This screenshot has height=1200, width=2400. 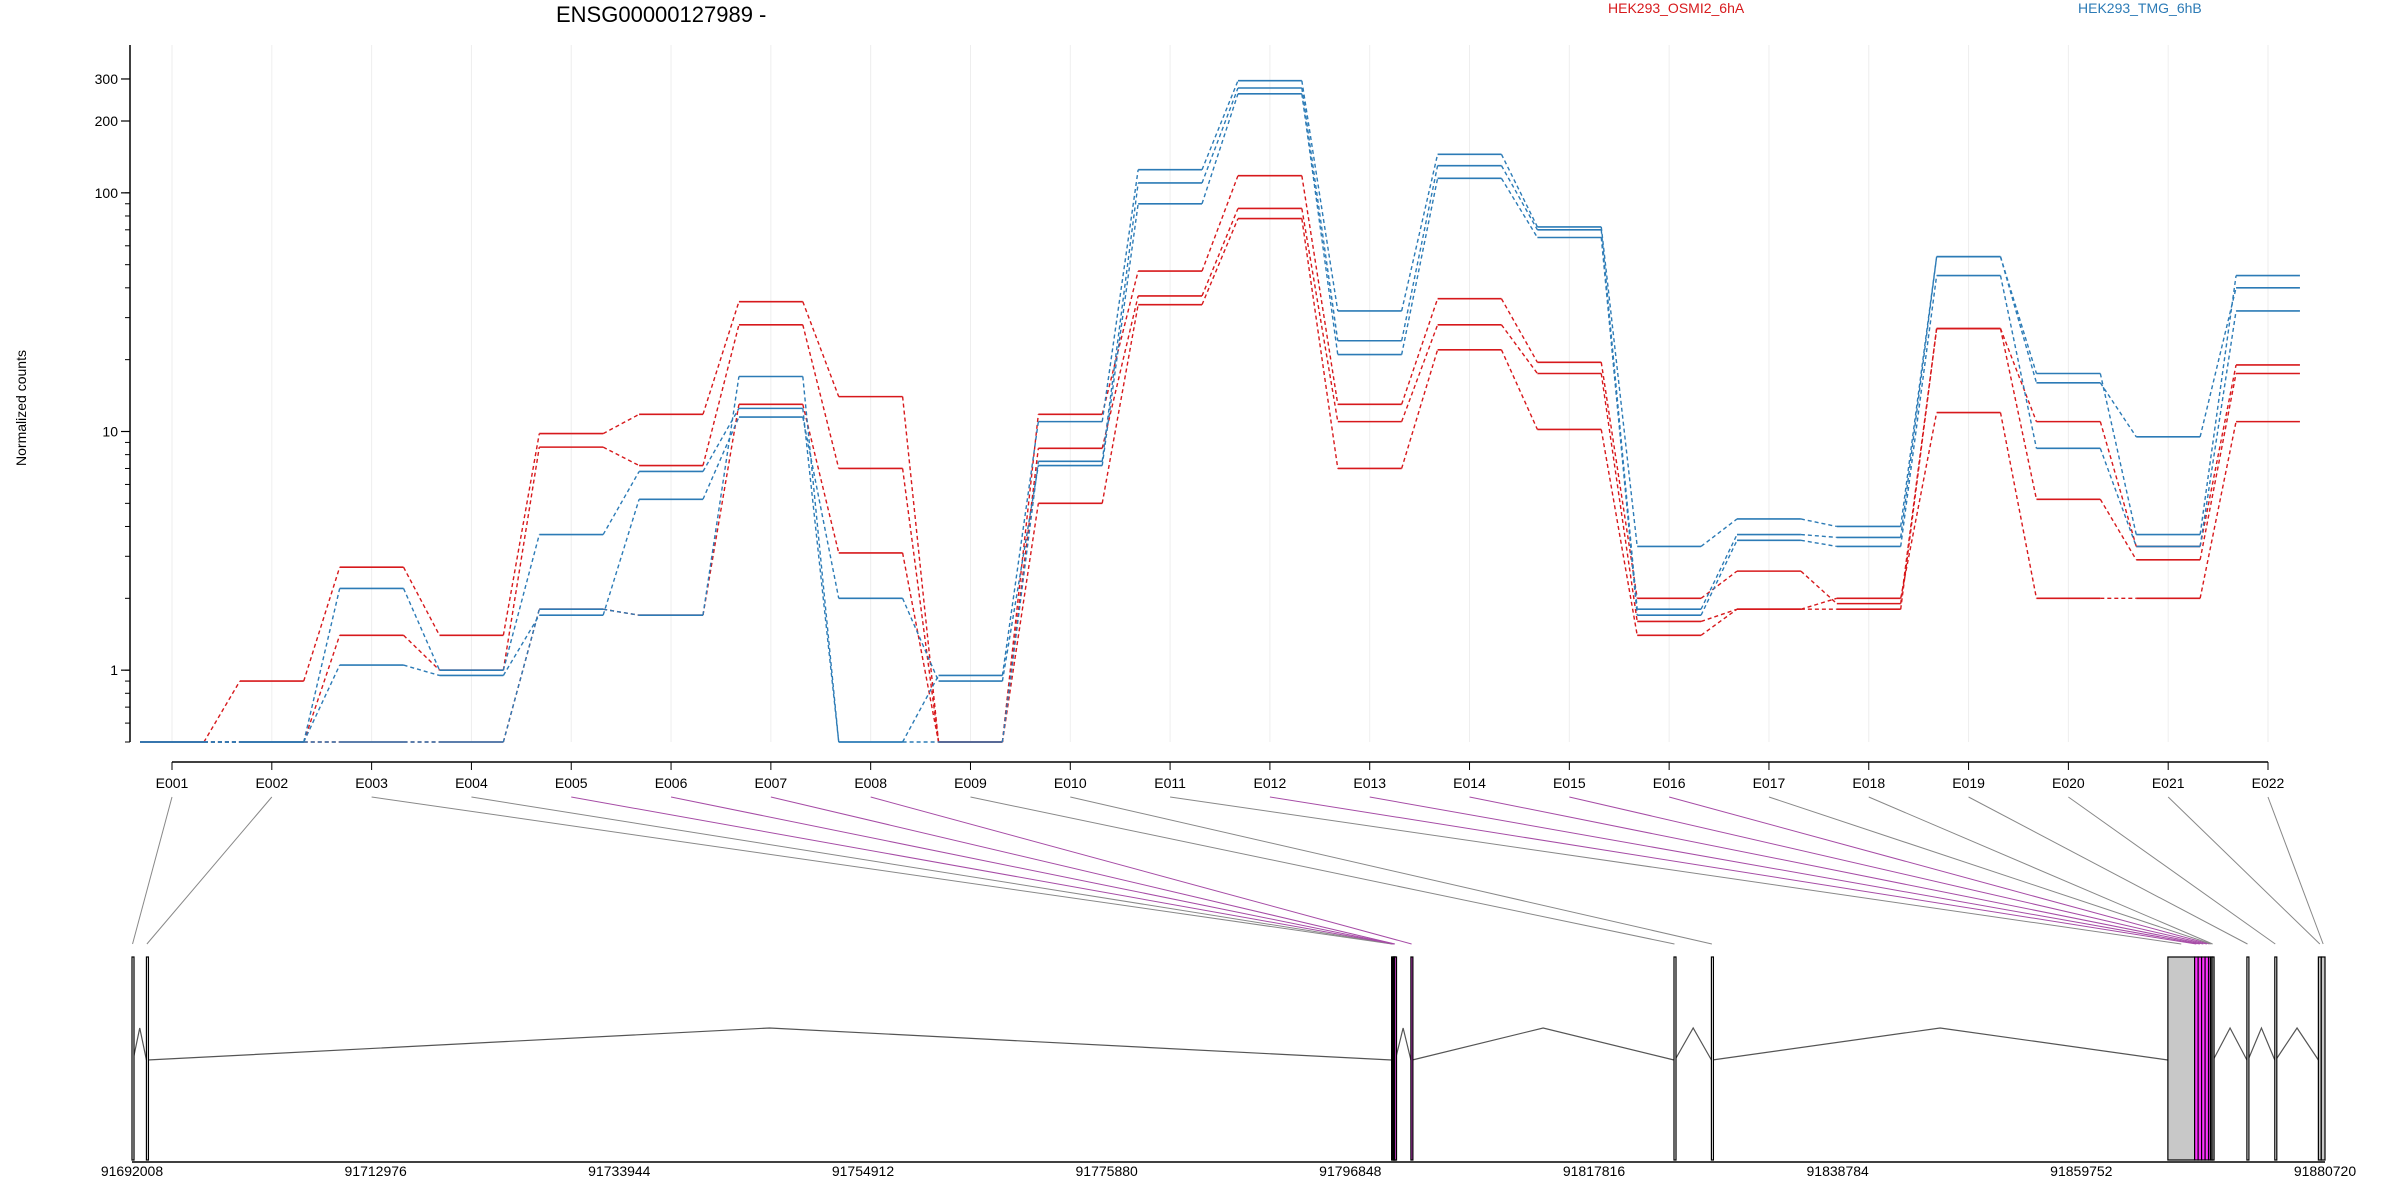 What do you see at coordinates (172, 783) in the screenshot?
I see `x-tick-label-E001: E001` at bounding box center [172, 783].